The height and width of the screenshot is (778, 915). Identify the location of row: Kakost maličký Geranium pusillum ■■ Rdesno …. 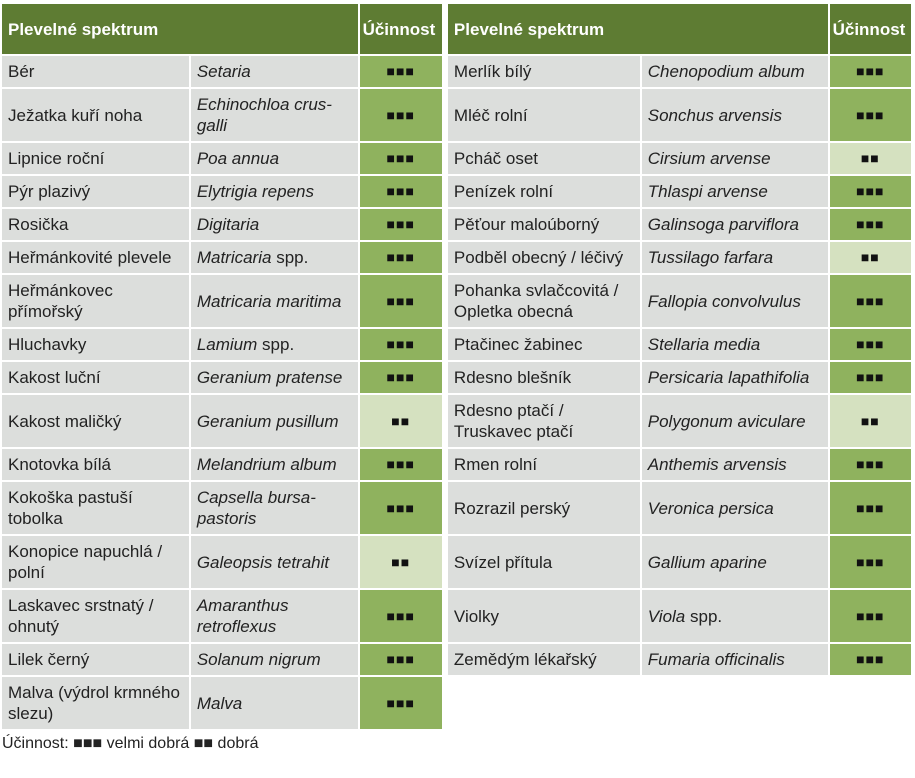
(456, 421).